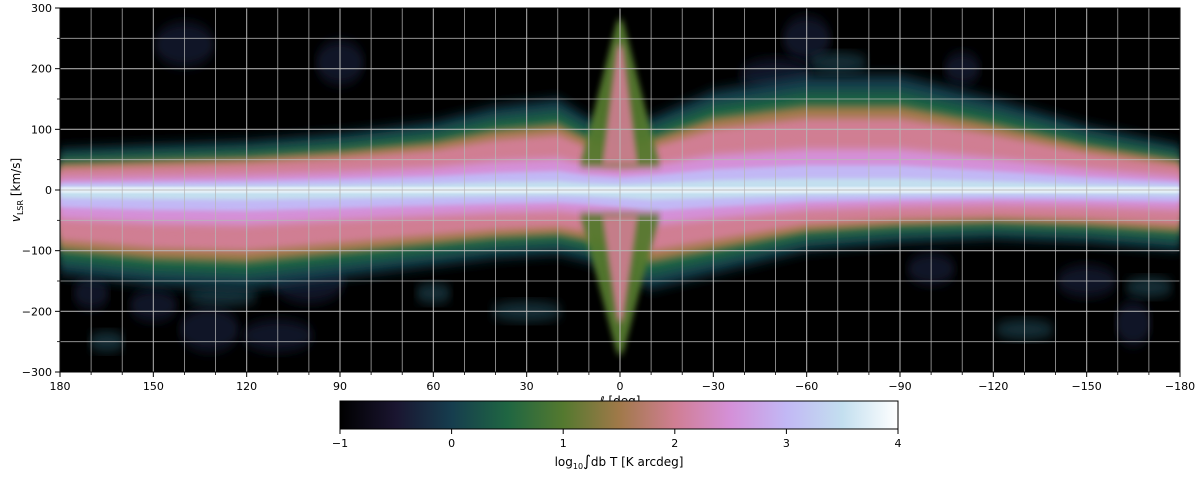 This screenshot has width=1200, height=499. What do you see at coordinates (713, 386) in the screenshot?
I see `x-tick-label: −30` at bounding box center [713, 386].